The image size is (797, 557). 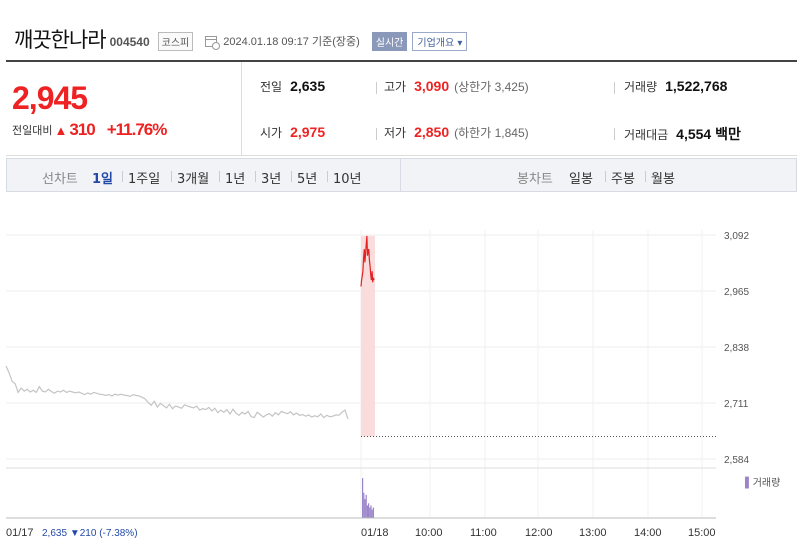 I want to click on company-overview-dropdown: 기업개요 ▾, so click(x=440, y=41).